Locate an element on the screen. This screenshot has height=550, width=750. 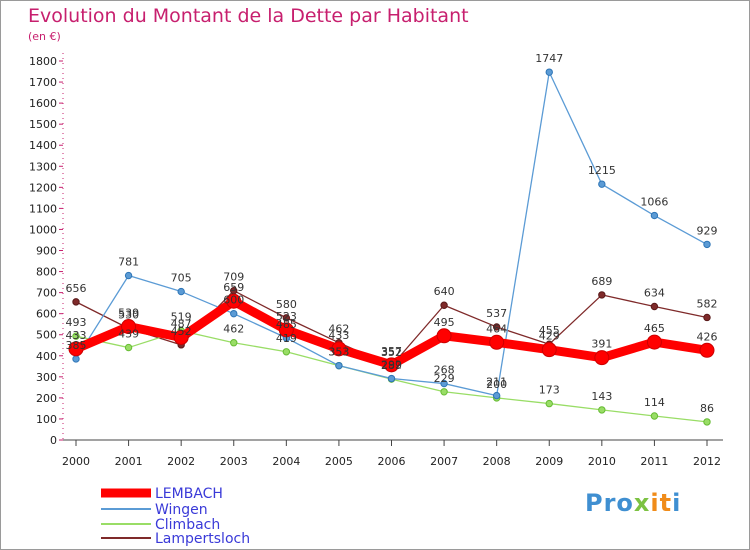
x-tick-label: 2000 is located at coordinates (76, 461).